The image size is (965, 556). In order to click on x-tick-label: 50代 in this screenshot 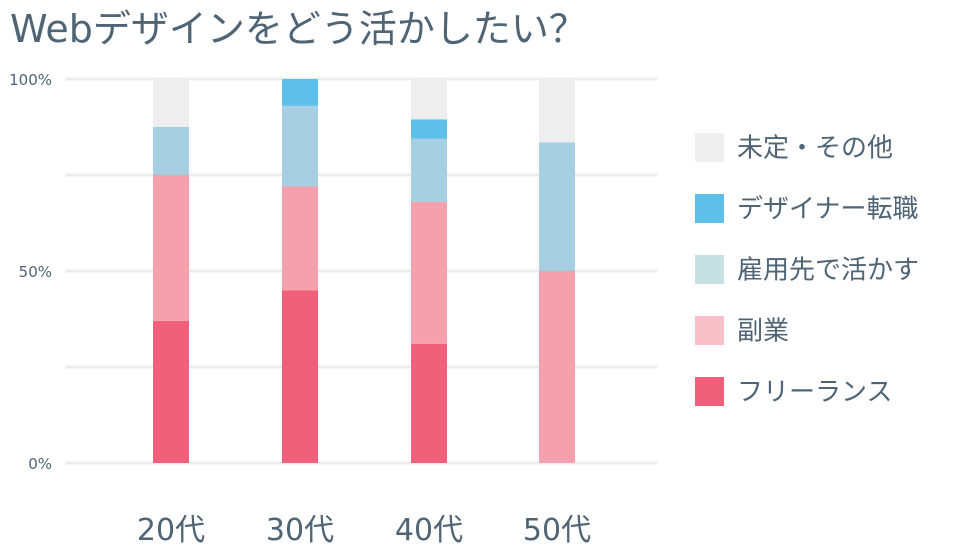, I will do `click(557, 530)`.